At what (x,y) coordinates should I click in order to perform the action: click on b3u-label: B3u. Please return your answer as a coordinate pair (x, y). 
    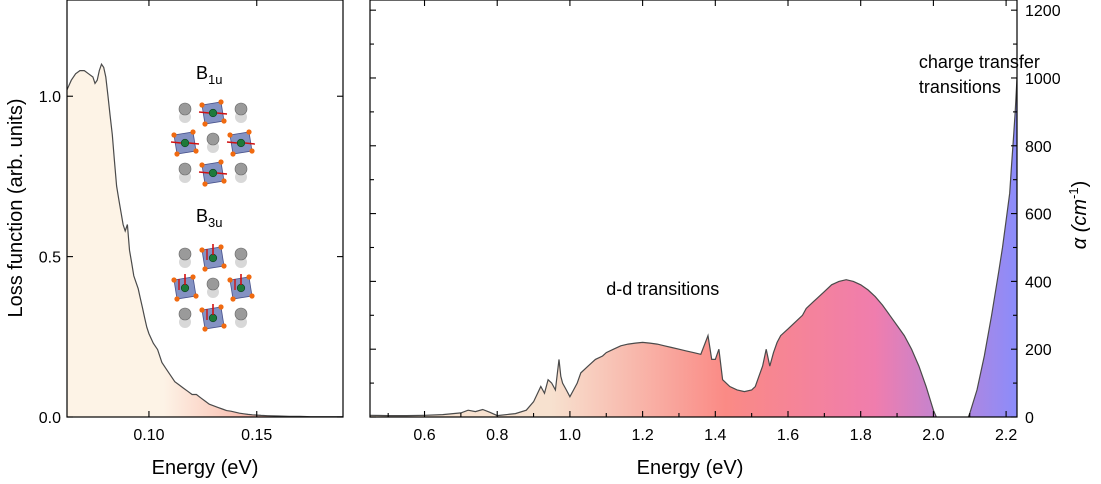
    Looking at the image, I should click on (209, 218).